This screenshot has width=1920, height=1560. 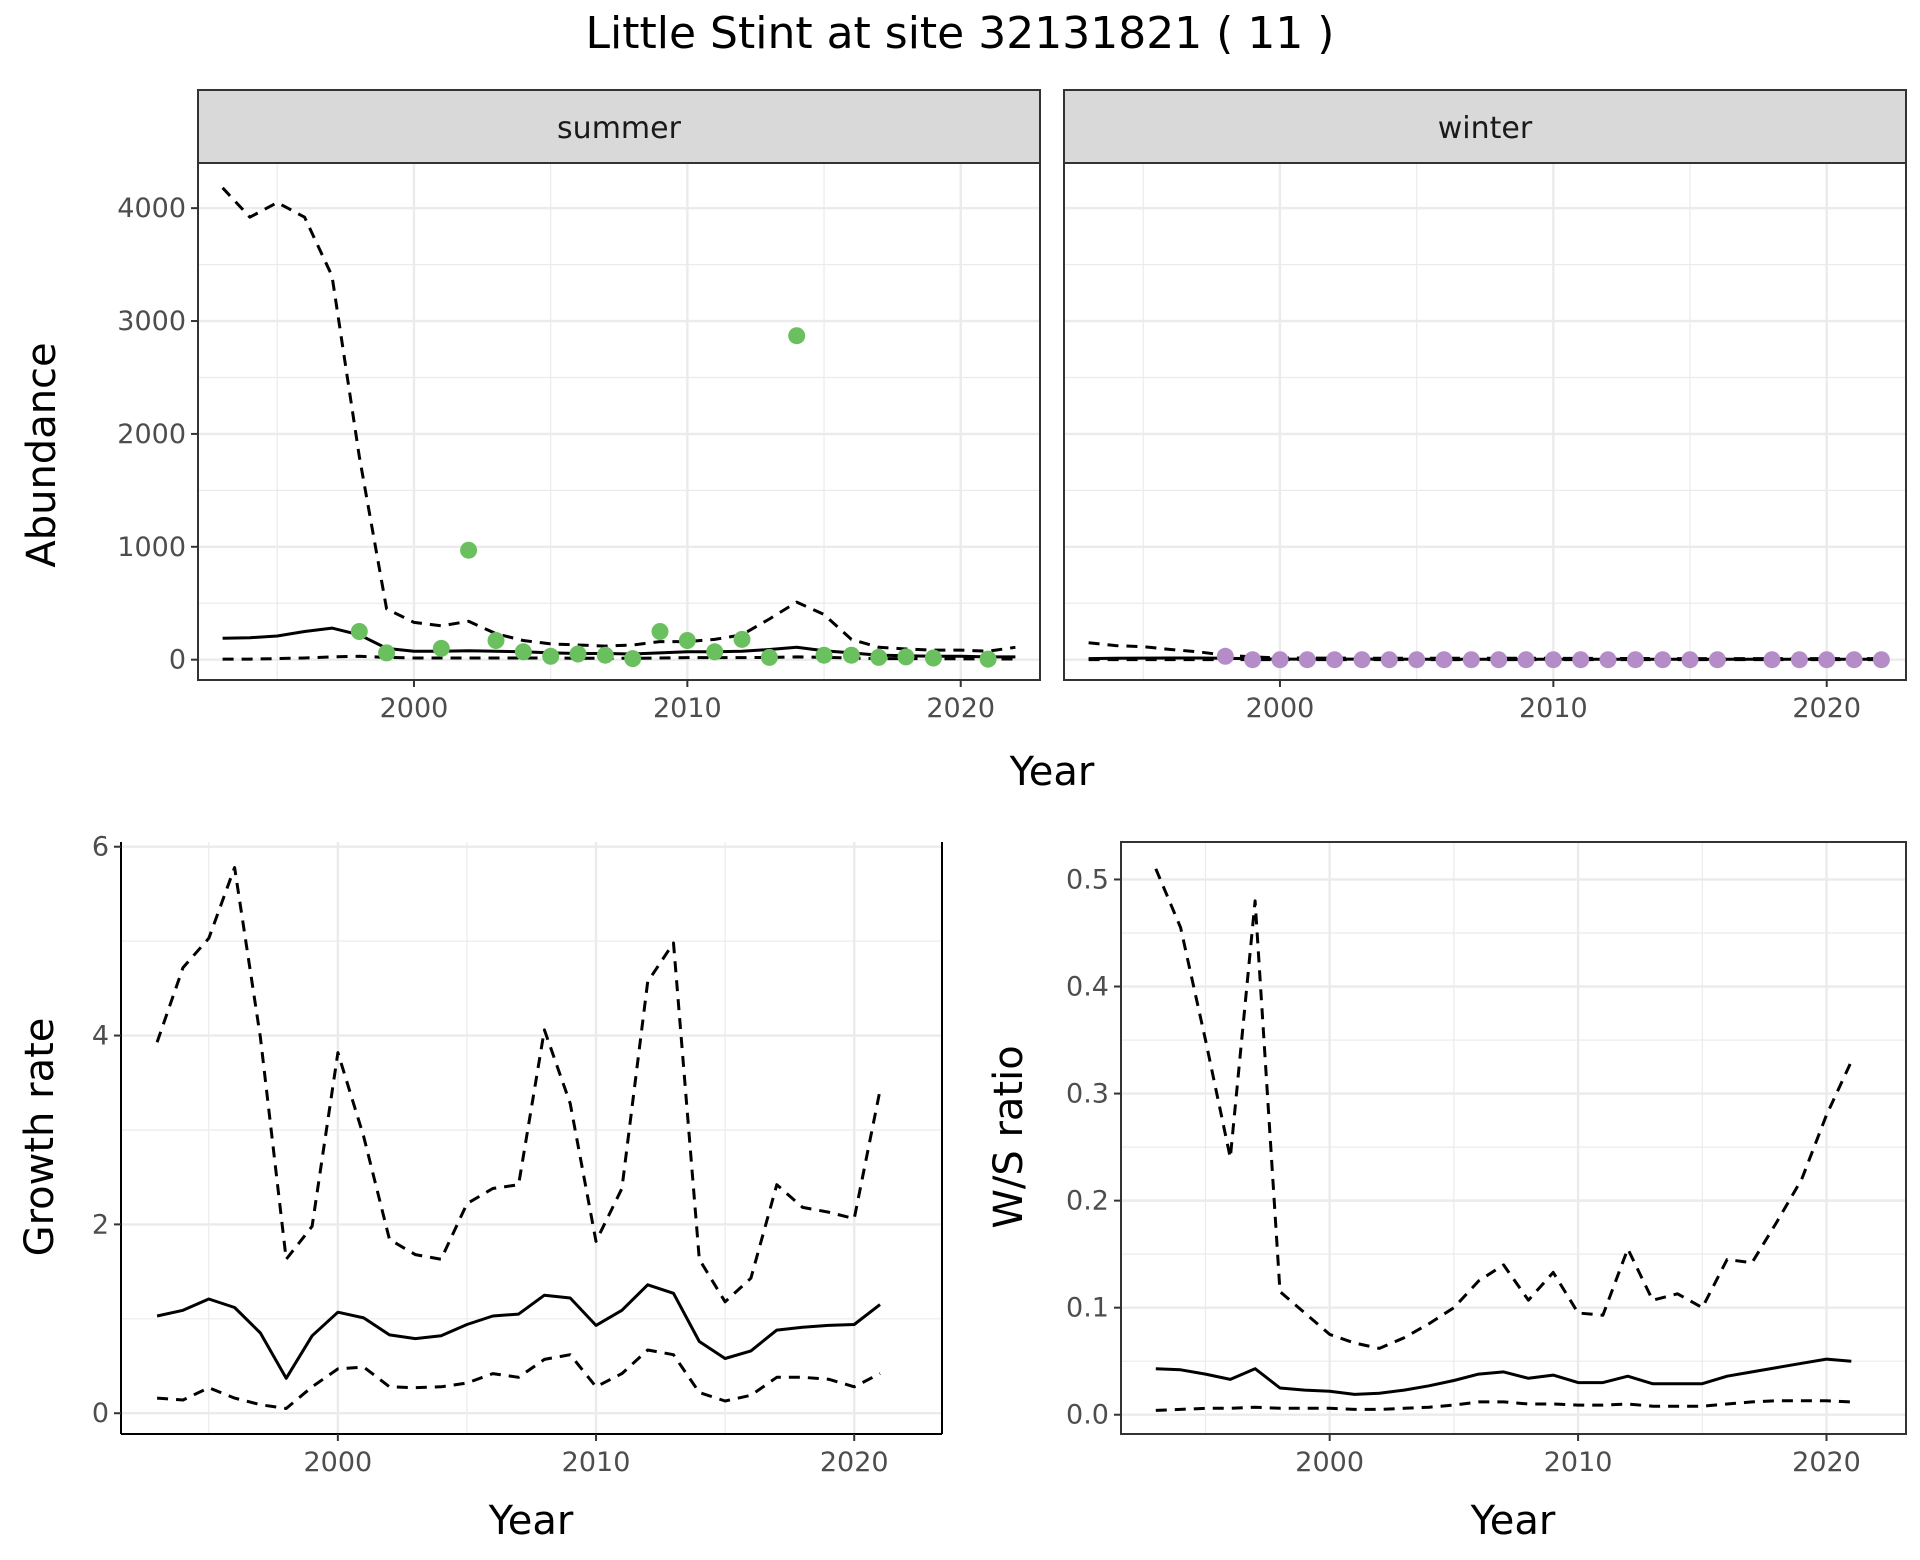 I want to click on summer-upper-line, so click(x=618, y=419).